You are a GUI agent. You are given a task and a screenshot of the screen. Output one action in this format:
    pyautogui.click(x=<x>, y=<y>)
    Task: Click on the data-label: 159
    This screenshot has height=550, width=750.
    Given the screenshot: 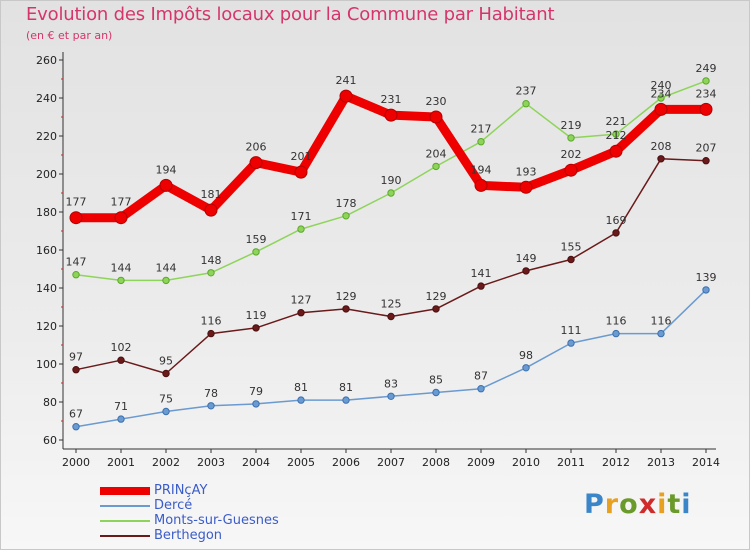 What is the action you would take?
    pyautogui.click(x=256, y=239)
    